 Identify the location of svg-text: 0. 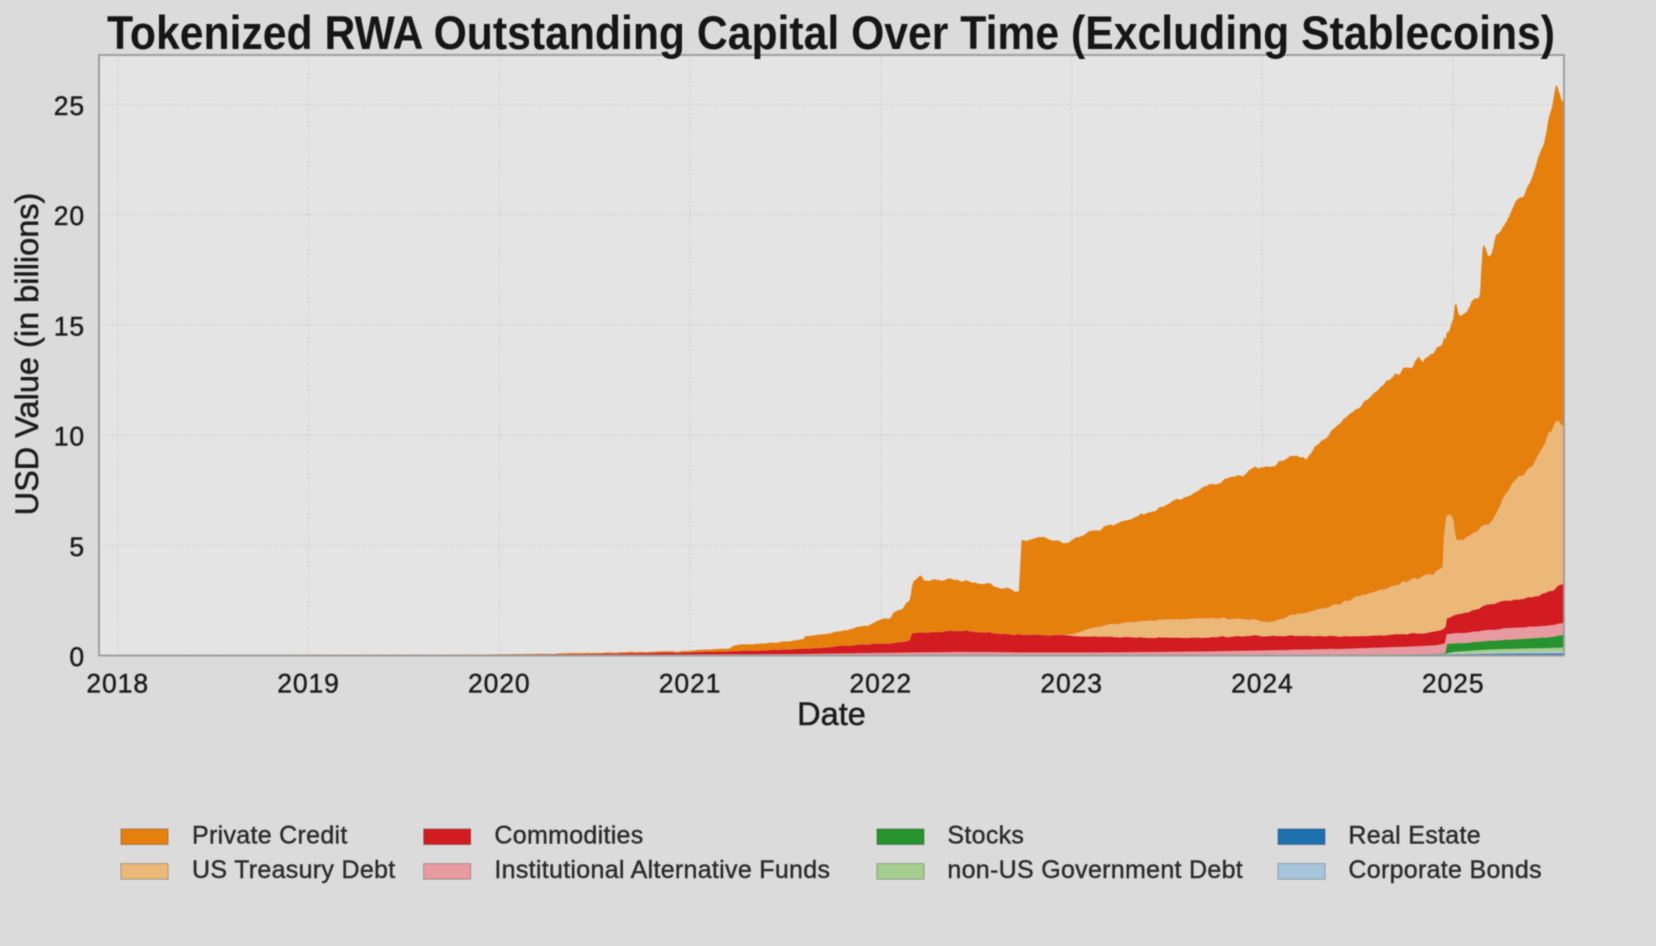
(77, 657).